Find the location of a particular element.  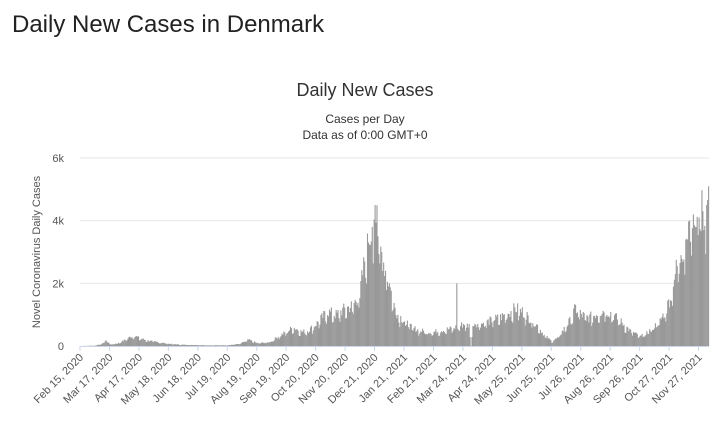

chart-title: Daily New Cases is located at coordinates (364, 90).